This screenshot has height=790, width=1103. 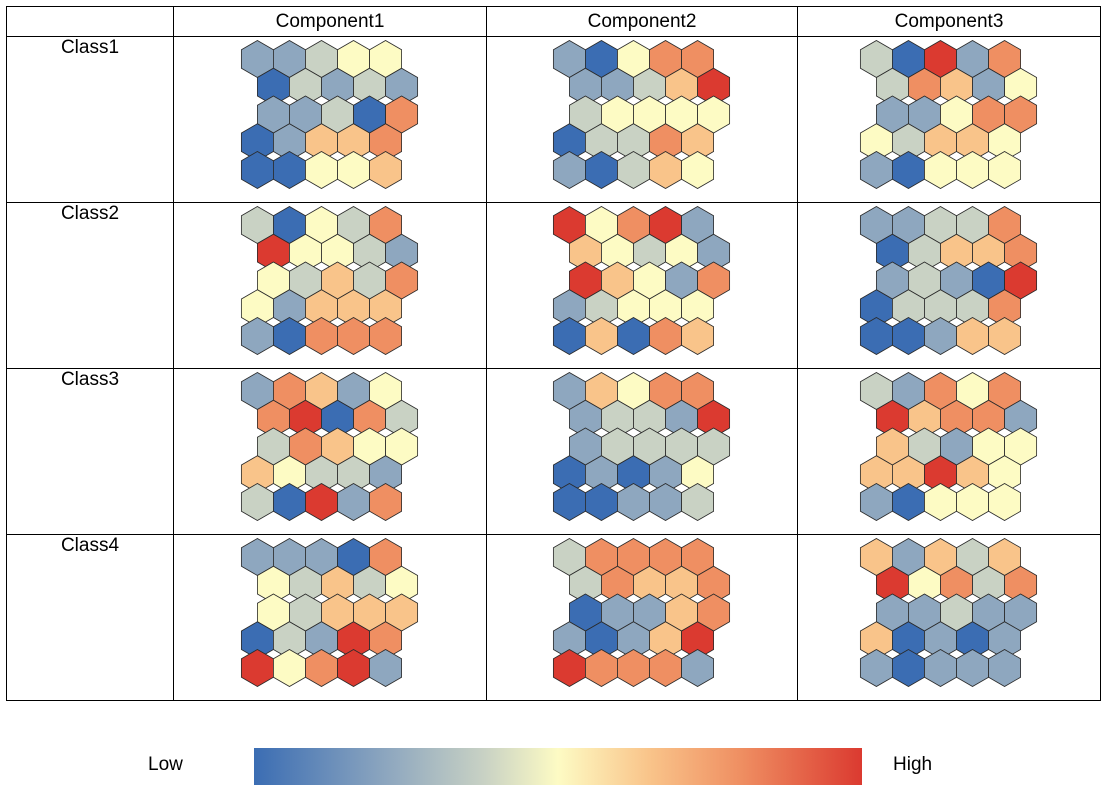 I want to click on column-header: Component2, so click(x=642, y=21).